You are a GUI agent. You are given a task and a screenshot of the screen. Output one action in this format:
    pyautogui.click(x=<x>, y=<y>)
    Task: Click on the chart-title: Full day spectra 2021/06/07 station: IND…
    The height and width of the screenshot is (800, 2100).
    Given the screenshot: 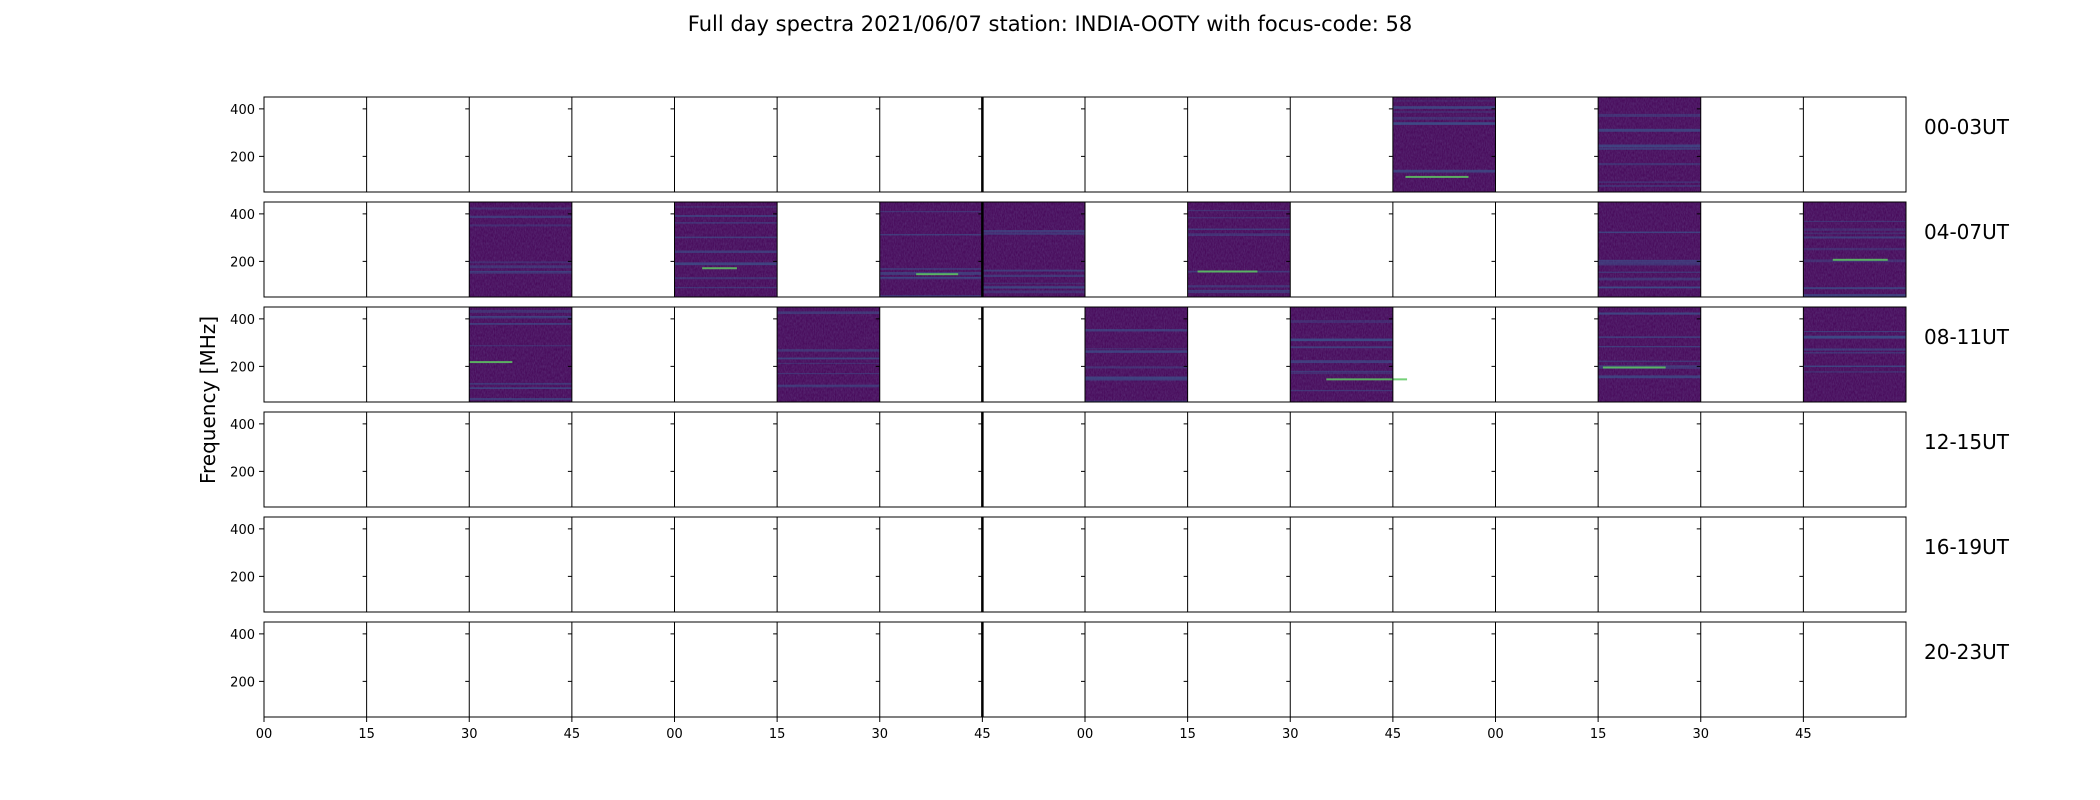 What is the action you would take?
    pyautogui.click(x=1050, y=24)
    